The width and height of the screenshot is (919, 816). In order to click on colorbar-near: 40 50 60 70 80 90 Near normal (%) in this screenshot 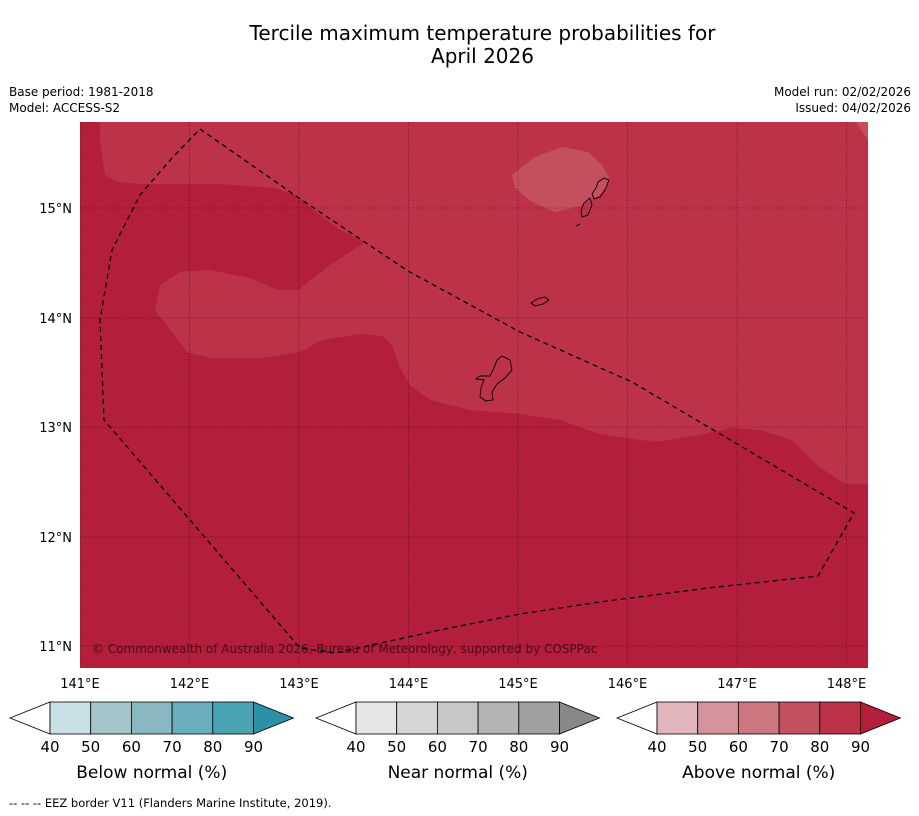, I will do `click(457, 742)`.